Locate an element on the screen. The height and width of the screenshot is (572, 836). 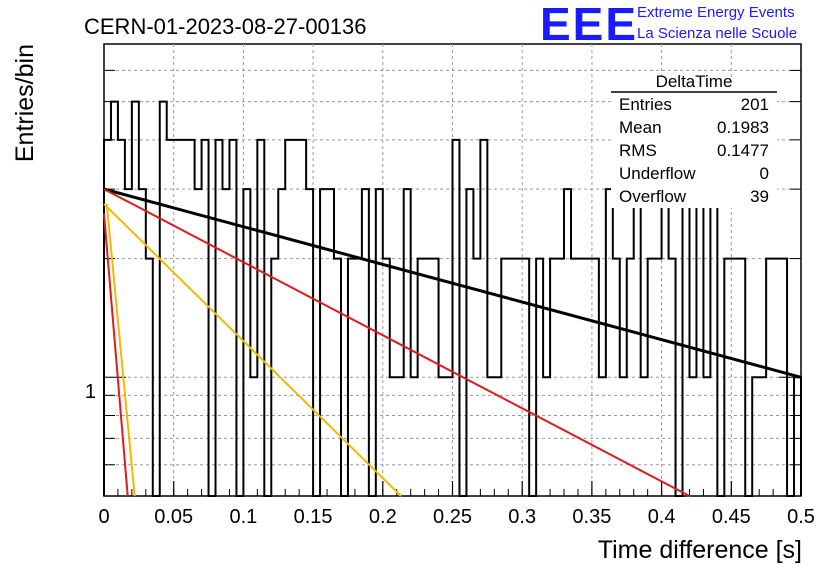
x-tick-label: 0.05 is located at coordinates (173, 517).